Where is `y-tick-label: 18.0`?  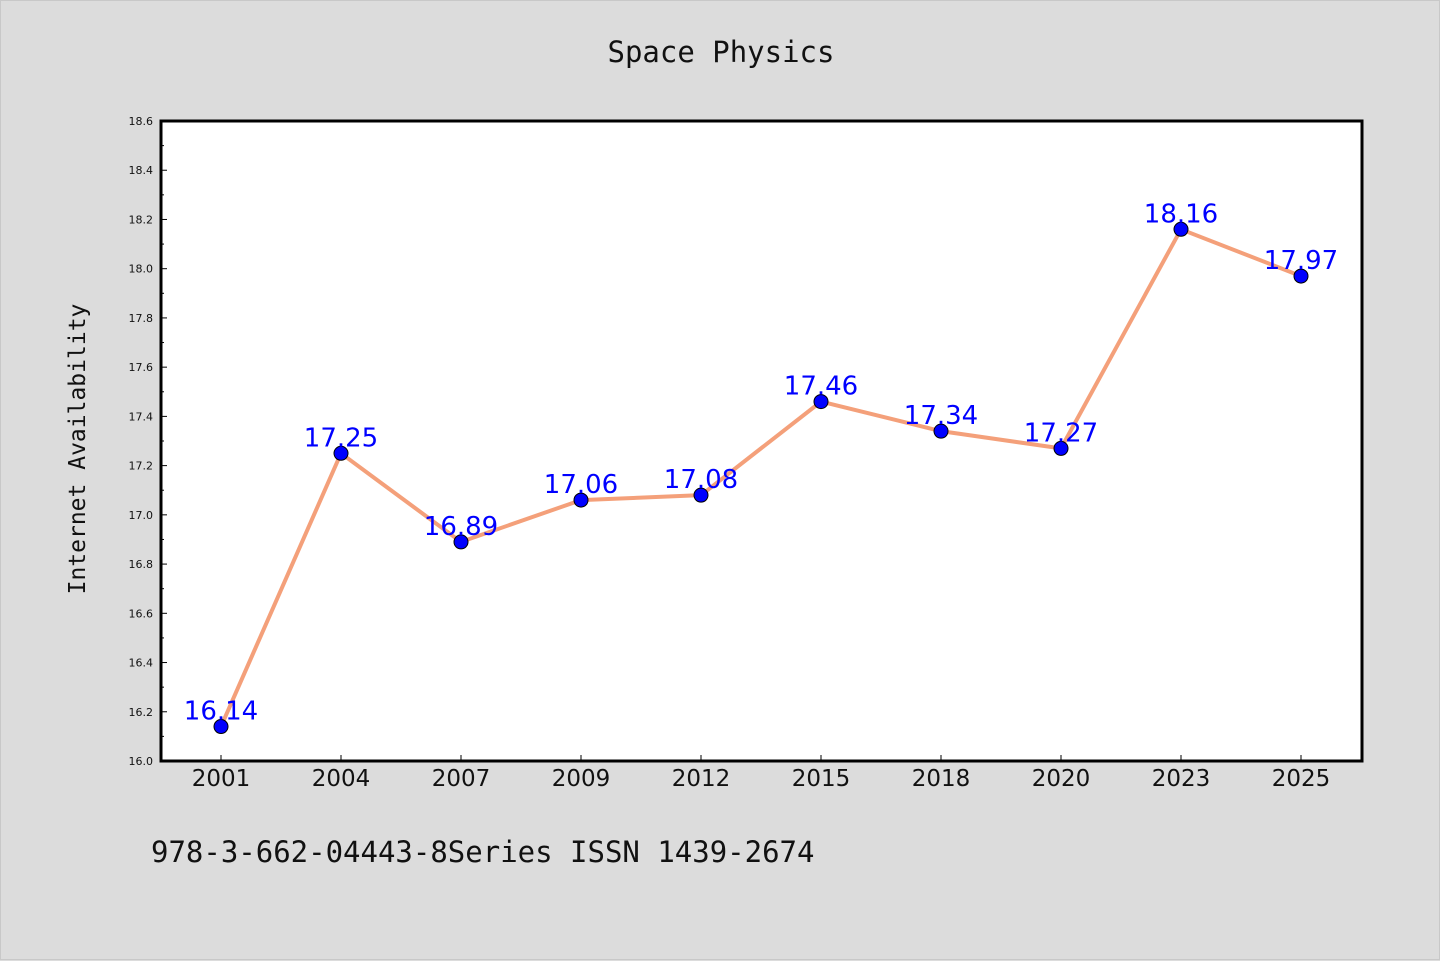
y-tick-label: 18.0 is located at coordinates (141, 269).